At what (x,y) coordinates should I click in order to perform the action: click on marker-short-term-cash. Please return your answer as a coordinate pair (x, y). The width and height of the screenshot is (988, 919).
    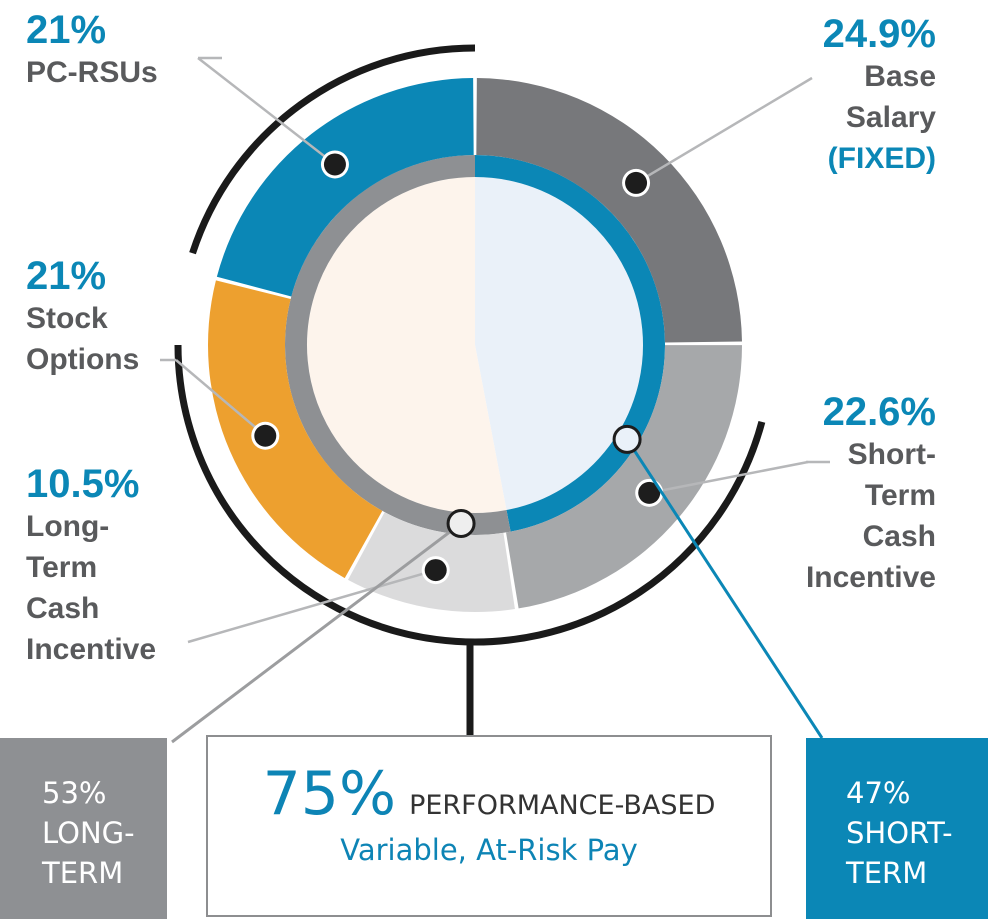
    Looking at the image, I should click on (649, 492).